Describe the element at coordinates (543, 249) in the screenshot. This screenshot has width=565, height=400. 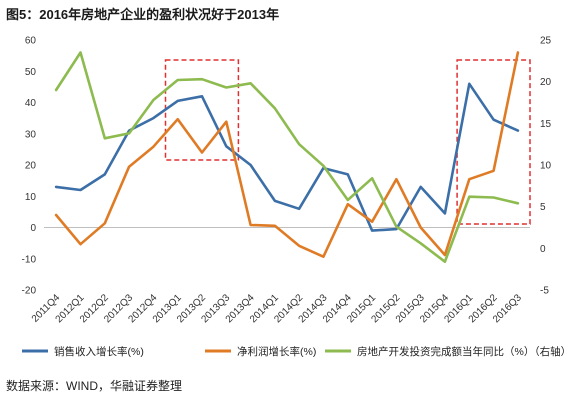
I see `y-right-tick-label: 0` at that location.